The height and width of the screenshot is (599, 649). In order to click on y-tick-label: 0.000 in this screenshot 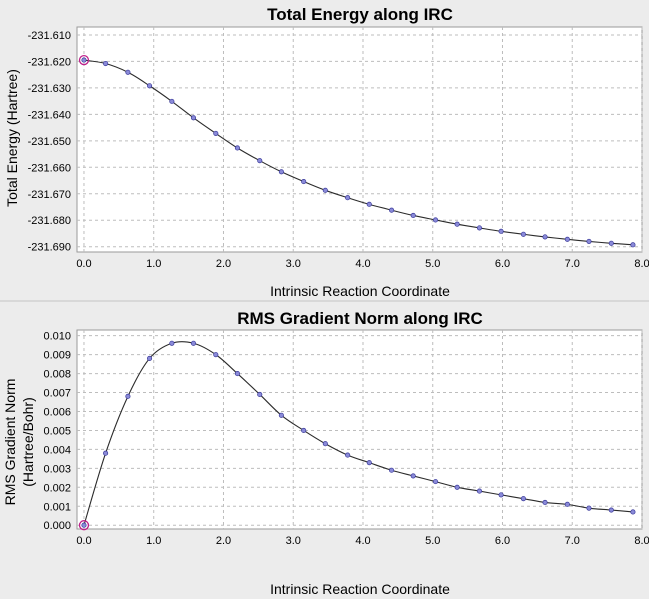, I will do `click(57, 526)`.